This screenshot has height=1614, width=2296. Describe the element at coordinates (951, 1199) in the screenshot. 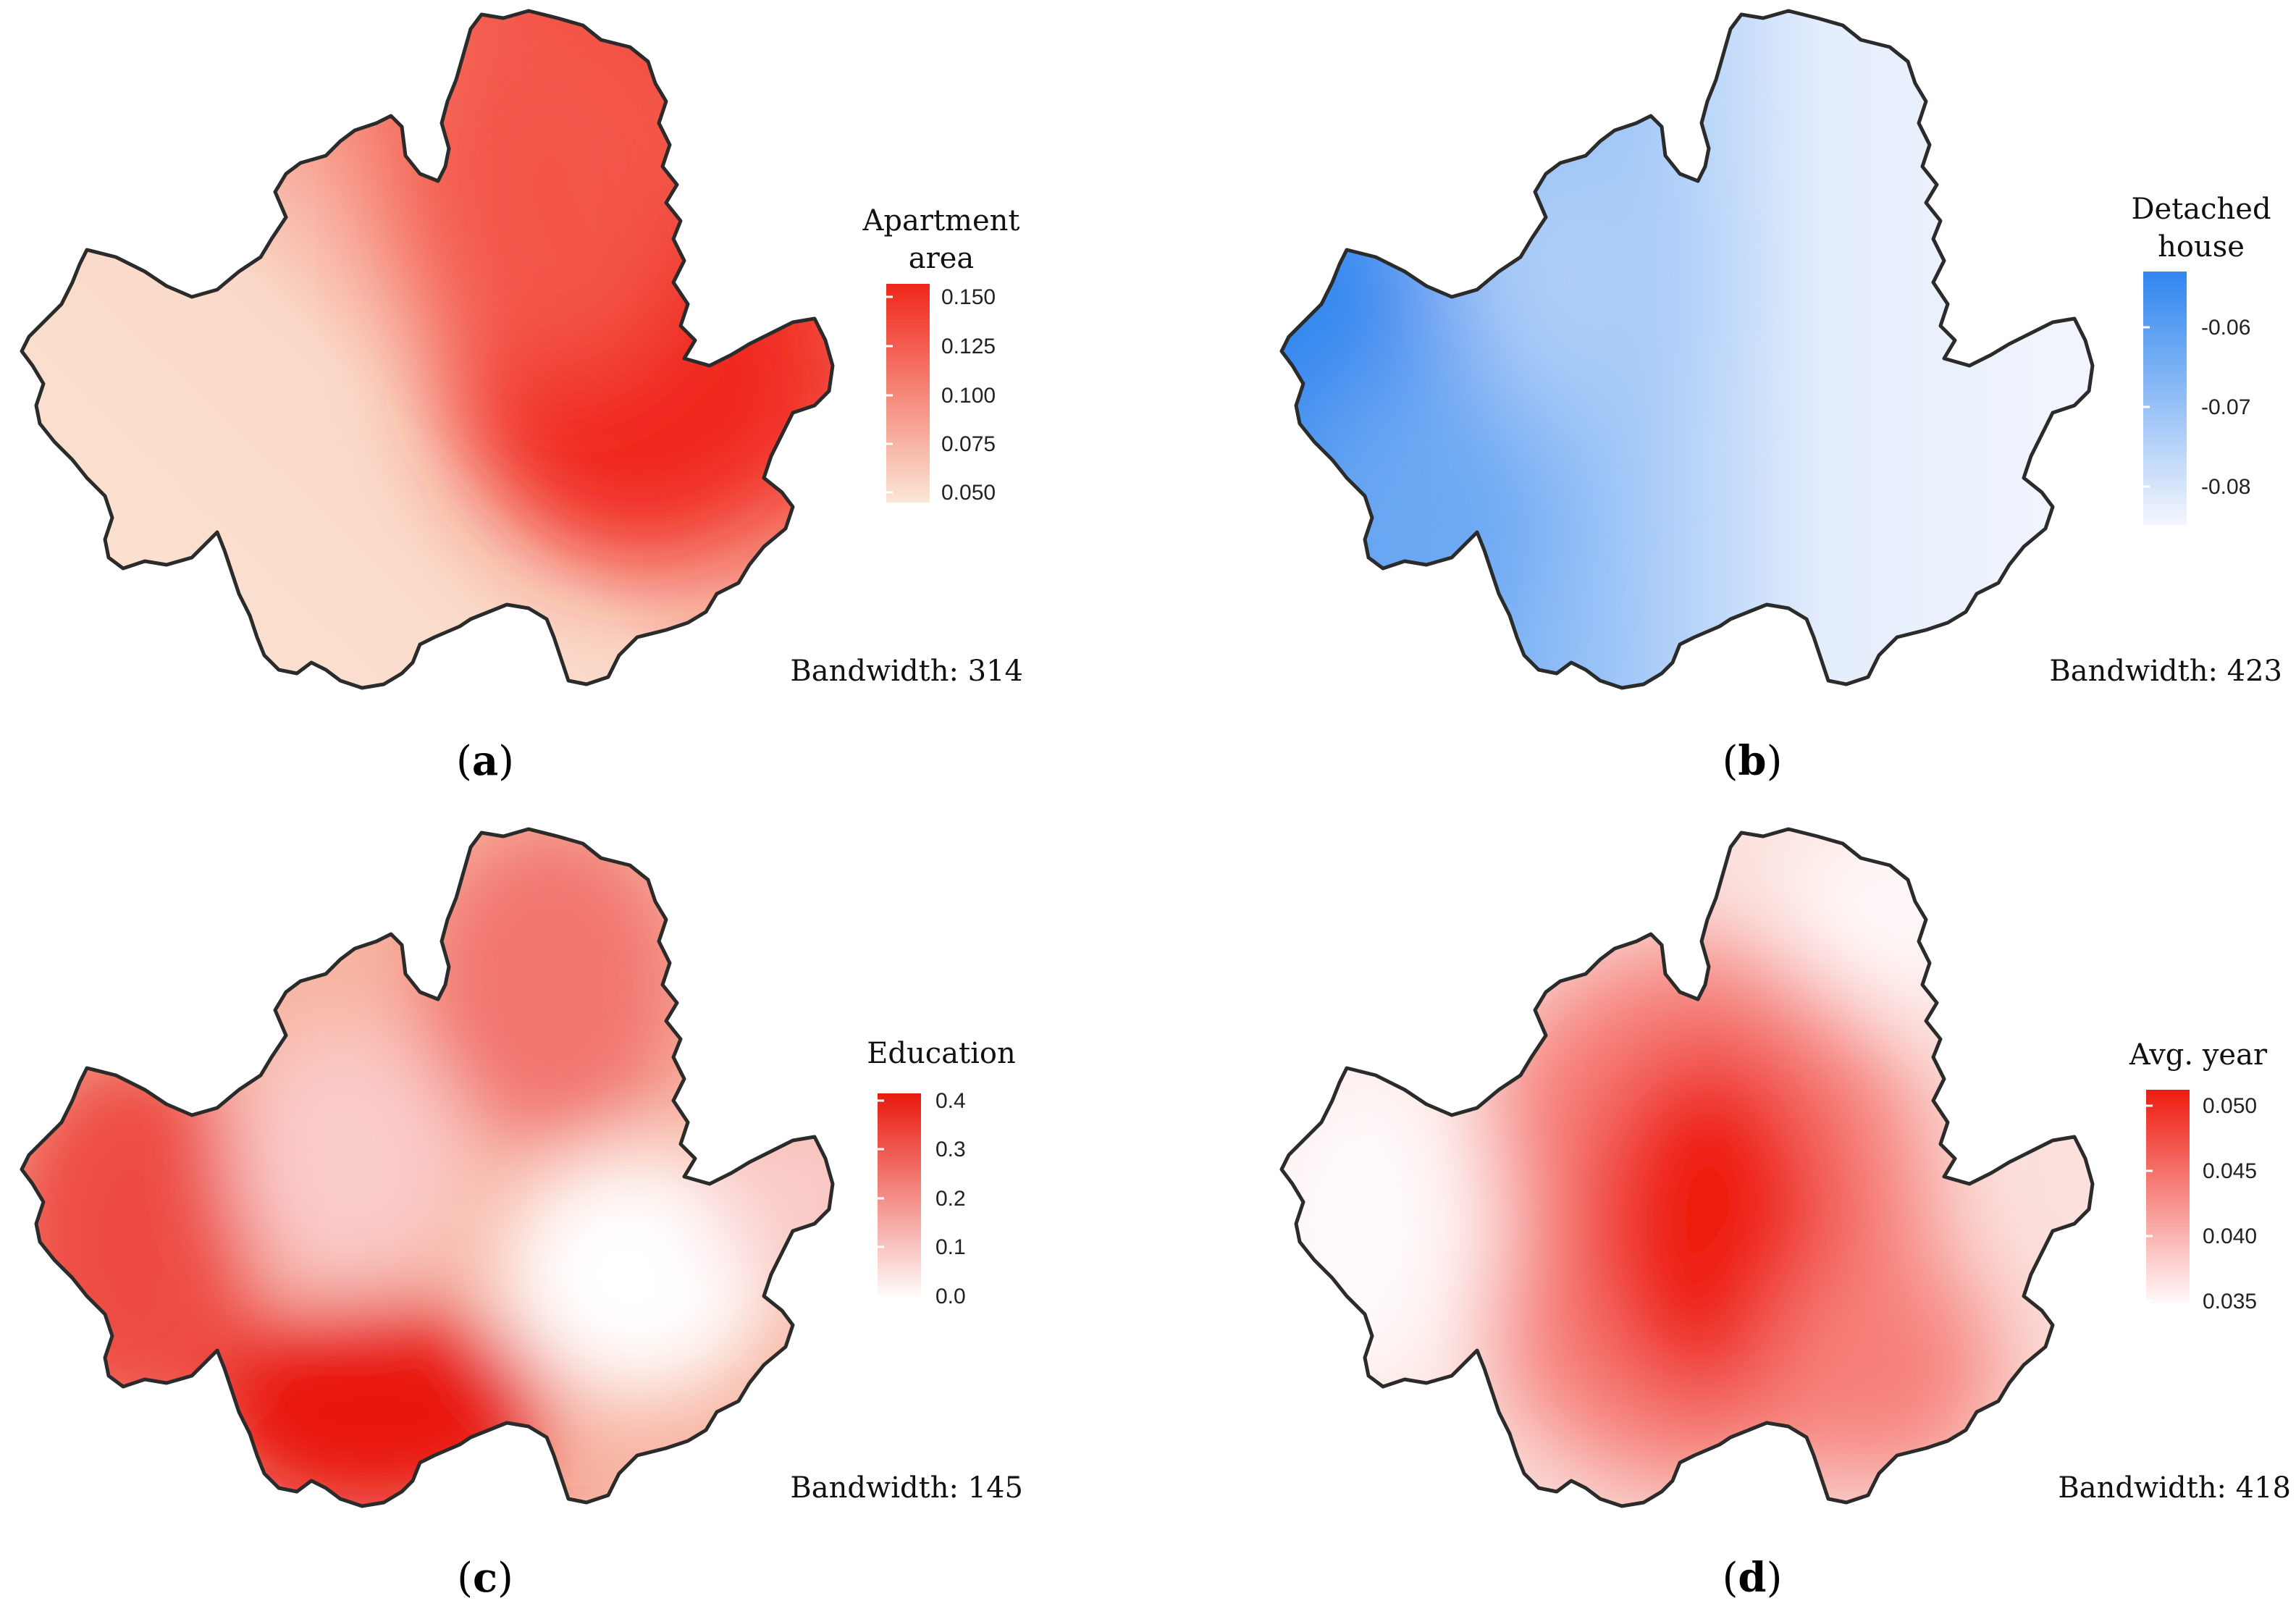

I see `legend-tick-label: 0.2` at that location.